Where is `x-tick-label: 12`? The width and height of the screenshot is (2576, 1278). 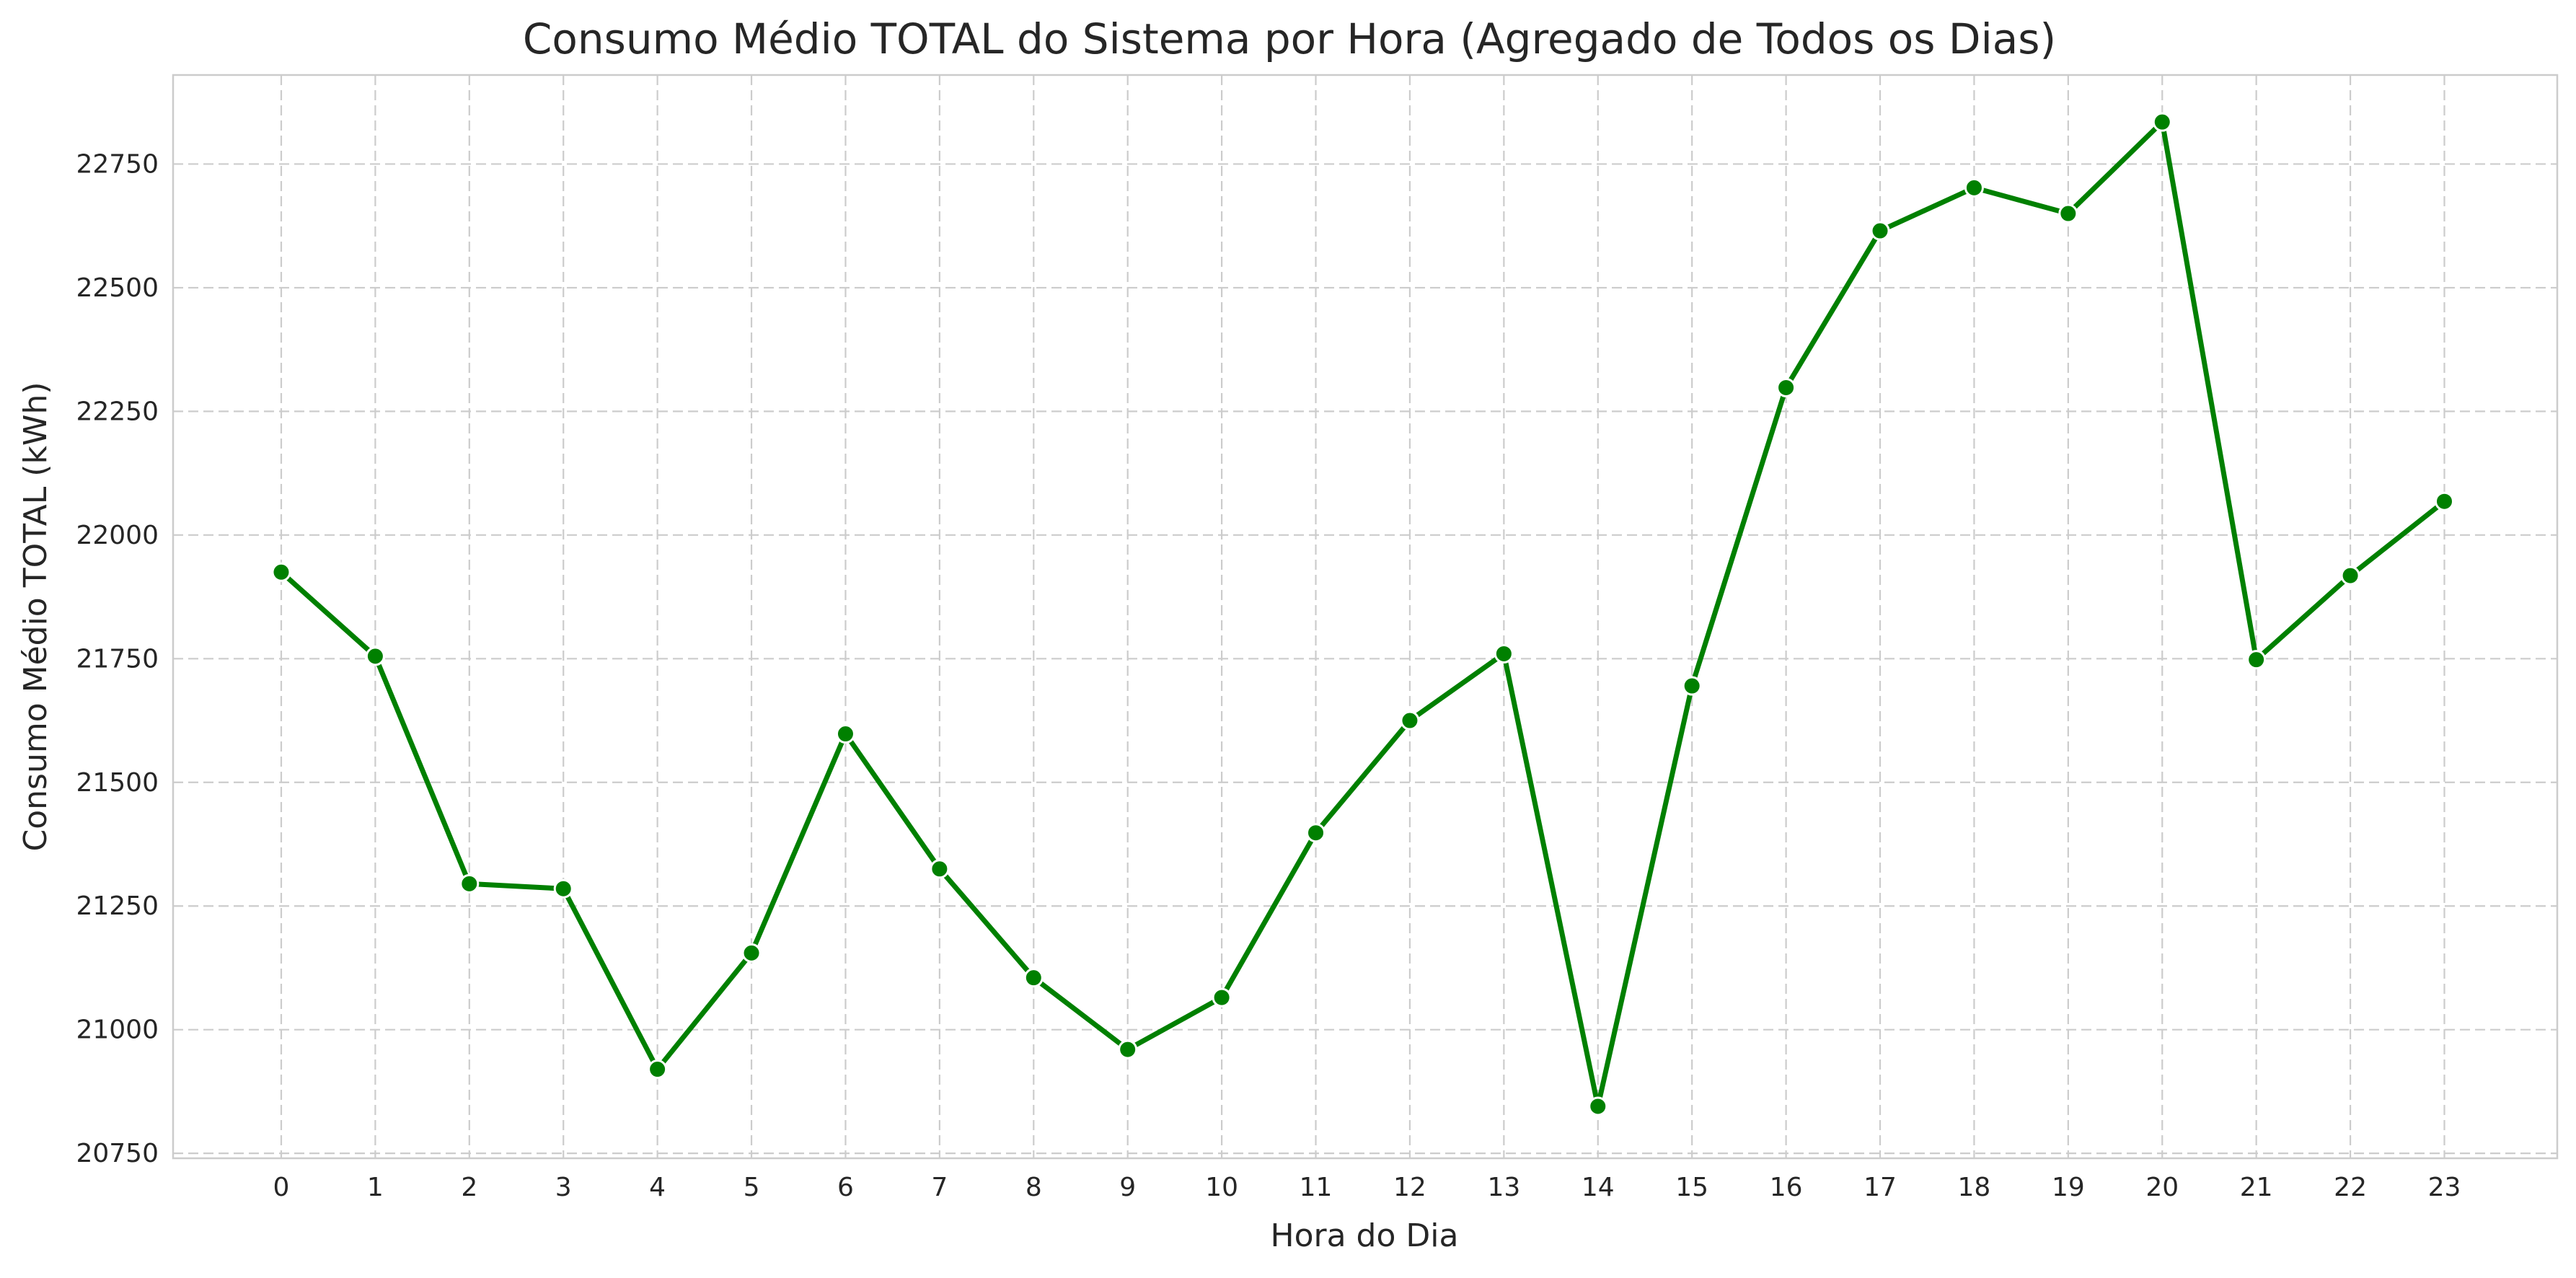
x-tick-label: 12 is located at coordinates (1409, 1187).